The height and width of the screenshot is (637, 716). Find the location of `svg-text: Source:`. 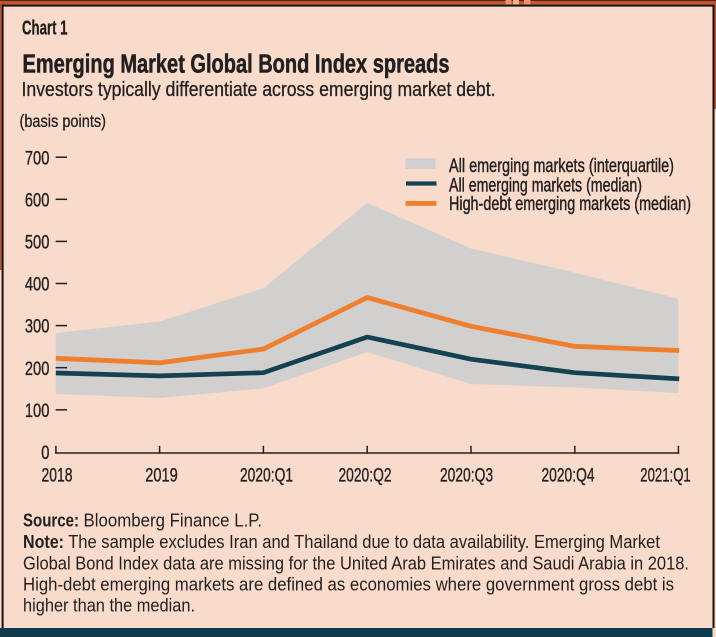

svg-text: Source: is located at coordinates (51, 519).